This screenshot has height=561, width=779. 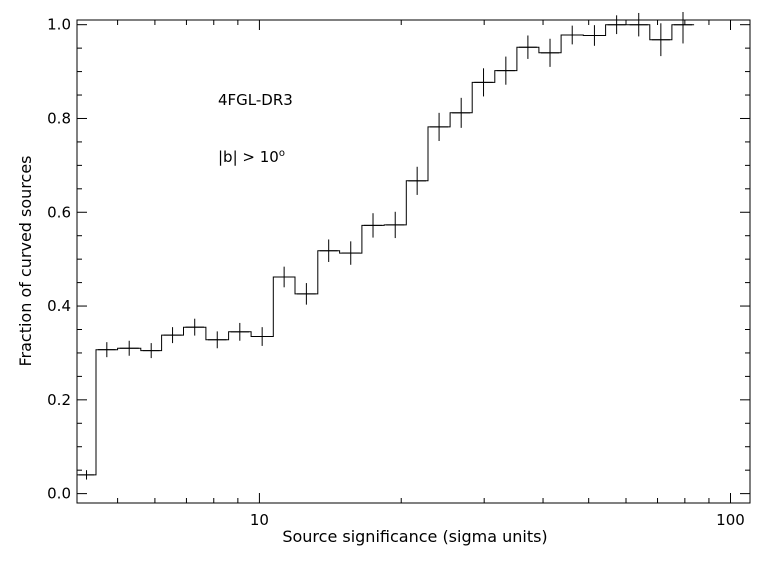 What do you see at coordinates (730, 520) in the screenshot?
I see `x-tick-label: 100` at bounding box center [730, 520].